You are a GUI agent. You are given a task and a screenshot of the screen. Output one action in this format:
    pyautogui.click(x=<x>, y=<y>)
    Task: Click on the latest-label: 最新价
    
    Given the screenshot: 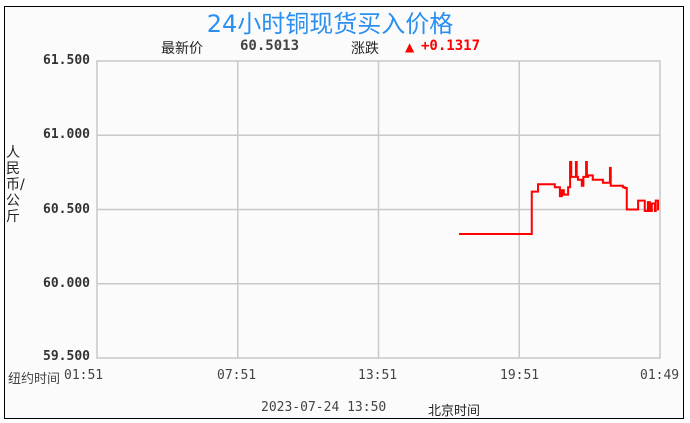 What is the action you would take?
    pyautogui.click(x=182, y=49)
    